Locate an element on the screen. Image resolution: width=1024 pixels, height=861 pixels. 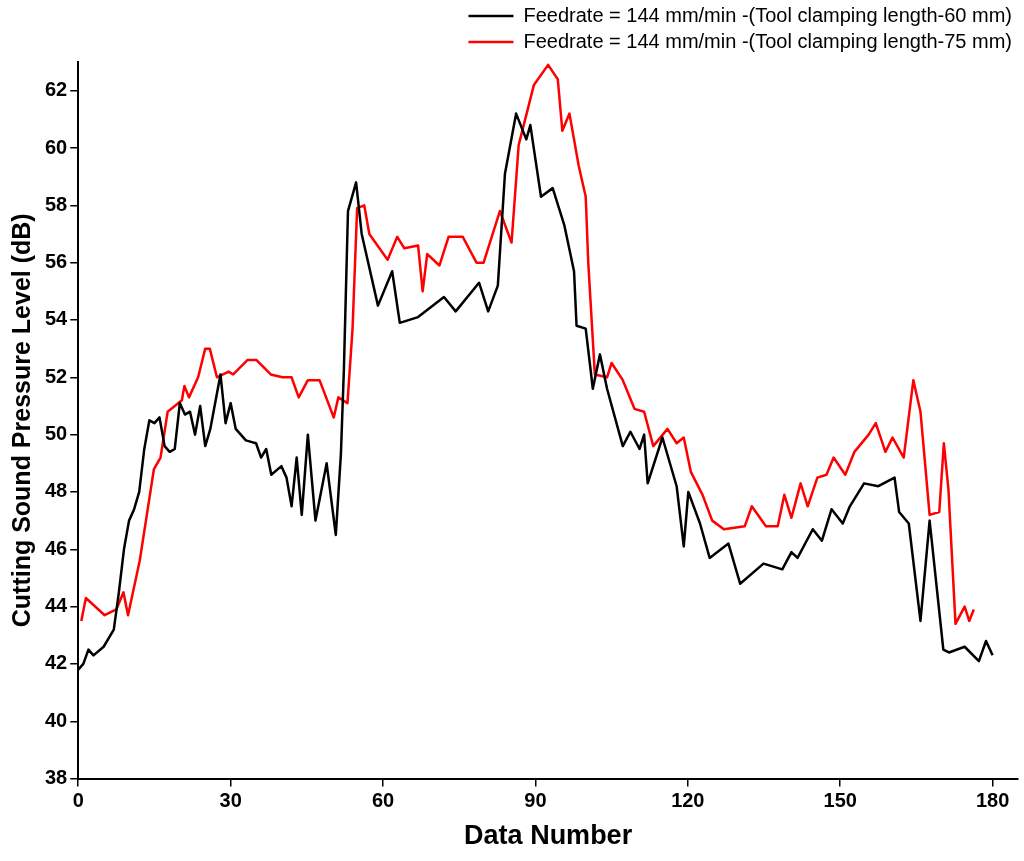
x-tick-label: 120 is located at coordinates (688, 800).